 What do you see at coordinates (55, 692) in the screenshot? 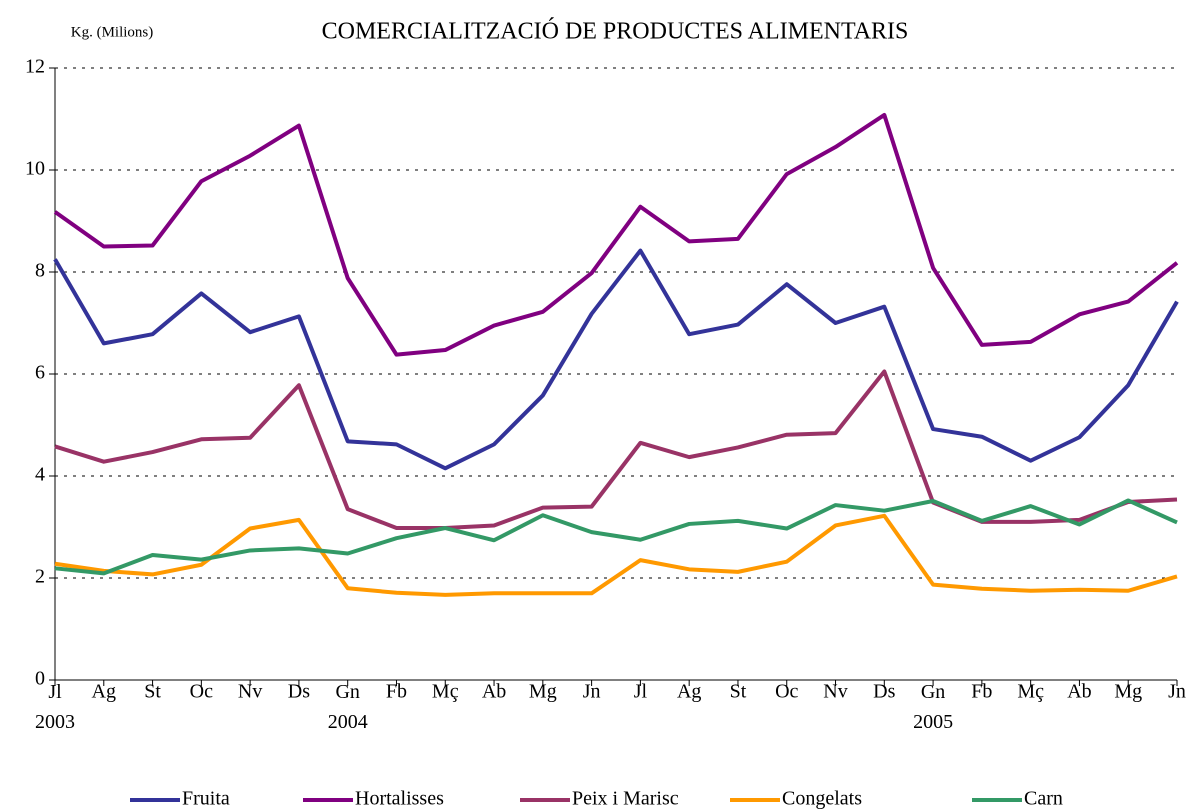
I see `x-tick-label-line: Jl` at bounding box center [55, 692].